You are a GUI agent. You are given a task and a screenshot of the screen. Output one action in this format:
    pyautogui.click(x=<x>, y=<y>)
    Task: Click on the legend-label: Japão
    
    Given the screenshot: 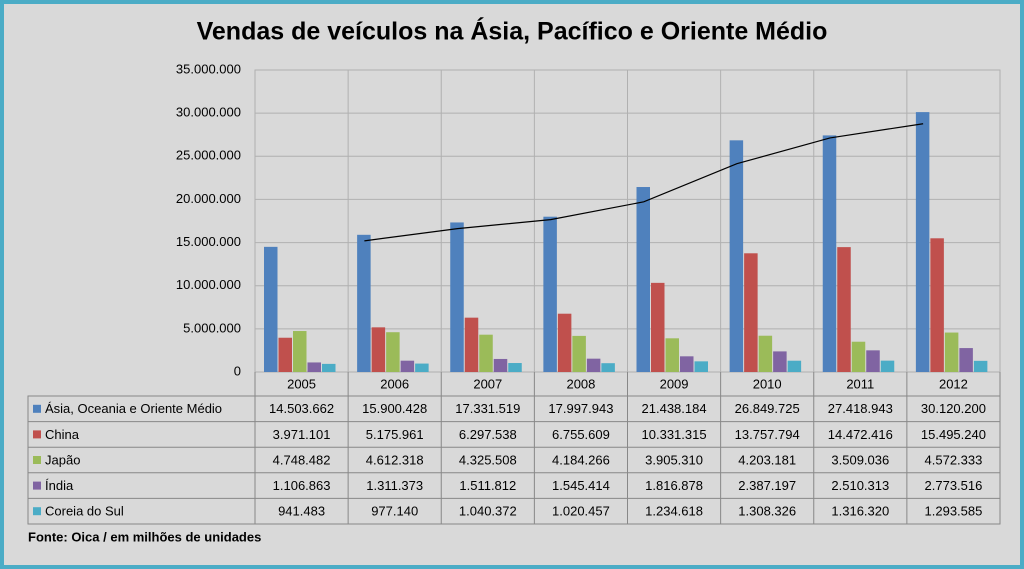 What is the action you would take?
    pyautogui.click(x=62, y=459)
    